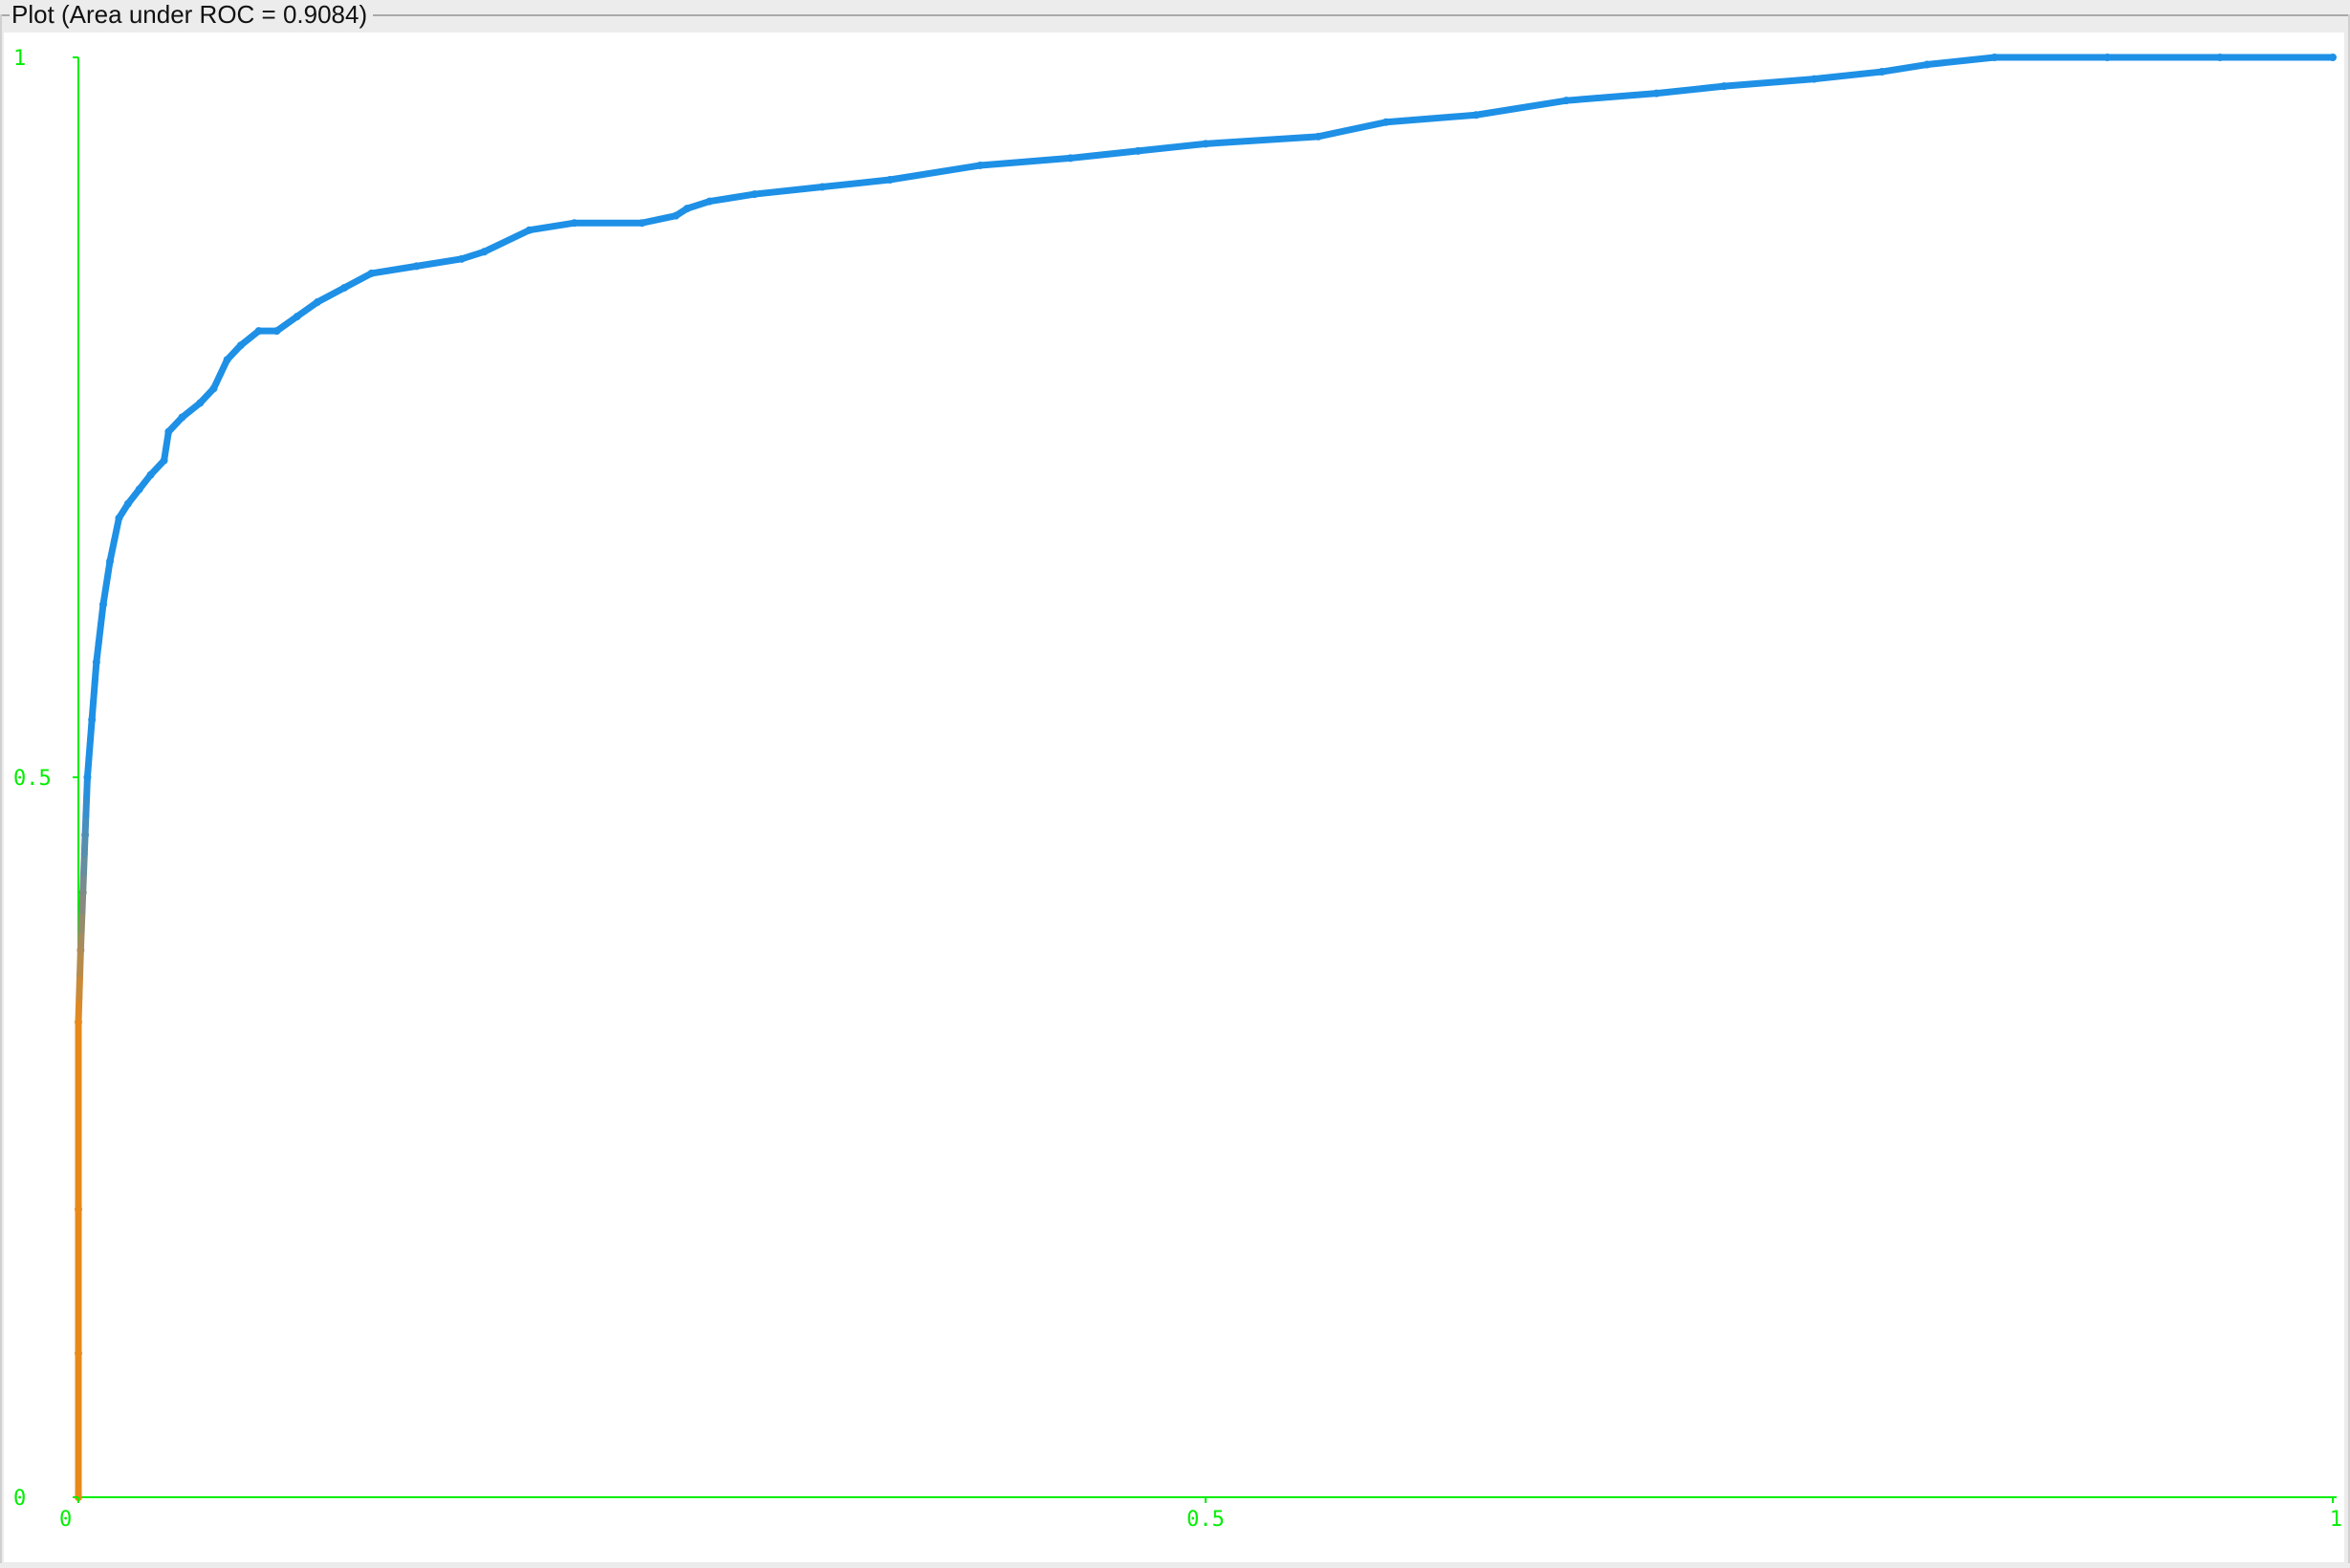 The height and width of the screenshot is (1568, 2350). What do you see at coordinates (19, 59) in the screenshot?
I see `y-tick-label: 1` at bounding box center [19, 59].